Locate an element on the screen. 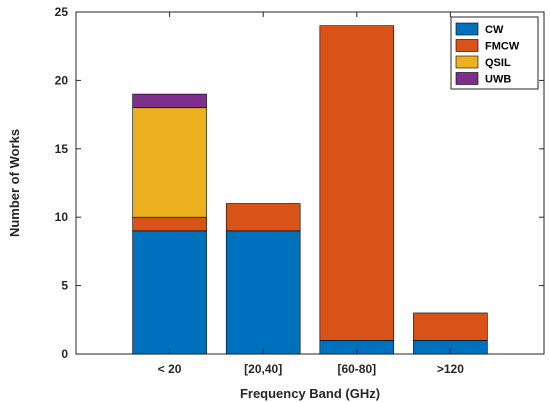 The width and height of the screenshot is (550, 402). legend-swatch-fmcw is located at coordinates (467, 45).